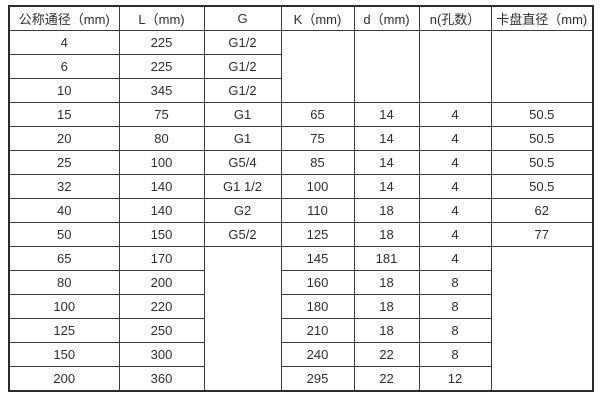 The image size is (600, 410). What do you see at coordinates (317, 162) in the screenshot?
I see `table-cell: 85` at bounding box center [317, 162].